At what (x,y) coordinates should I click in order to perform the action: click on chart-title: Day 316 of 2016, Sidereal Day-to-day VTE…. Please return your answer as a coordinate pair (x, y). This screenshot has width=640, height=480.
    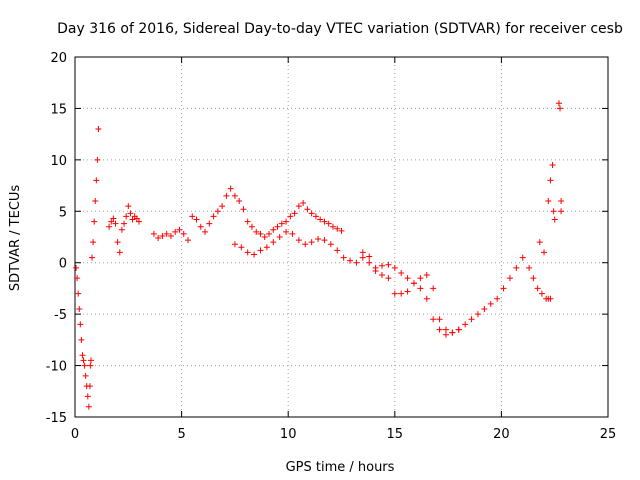
    Looking at the image, I should click on (340, 29).